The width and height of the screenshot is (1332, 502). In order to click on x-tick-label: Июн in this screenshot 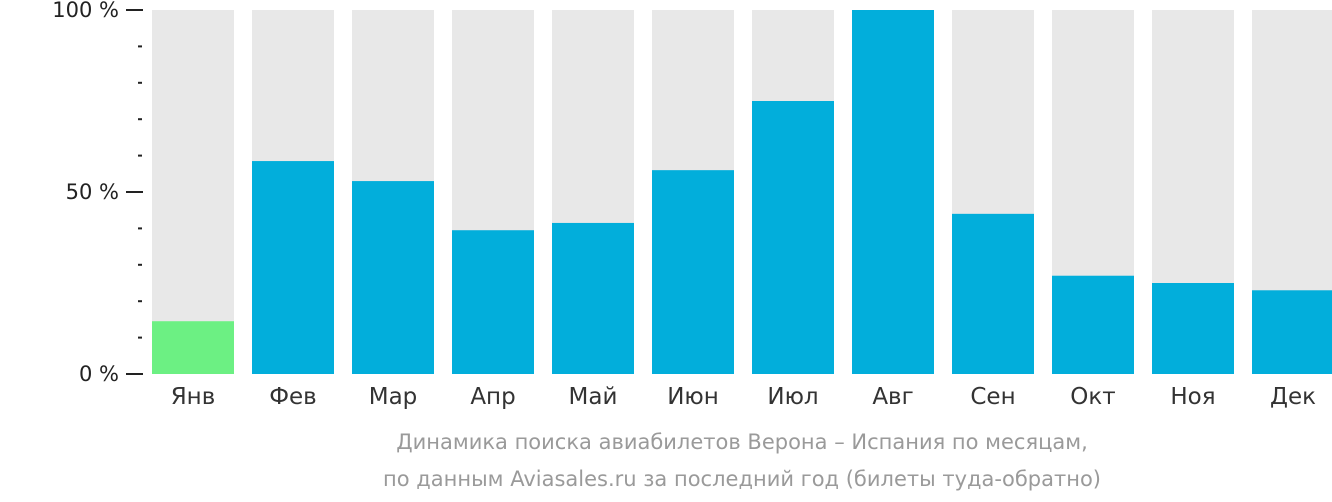, I will do `click(693, 397)`.